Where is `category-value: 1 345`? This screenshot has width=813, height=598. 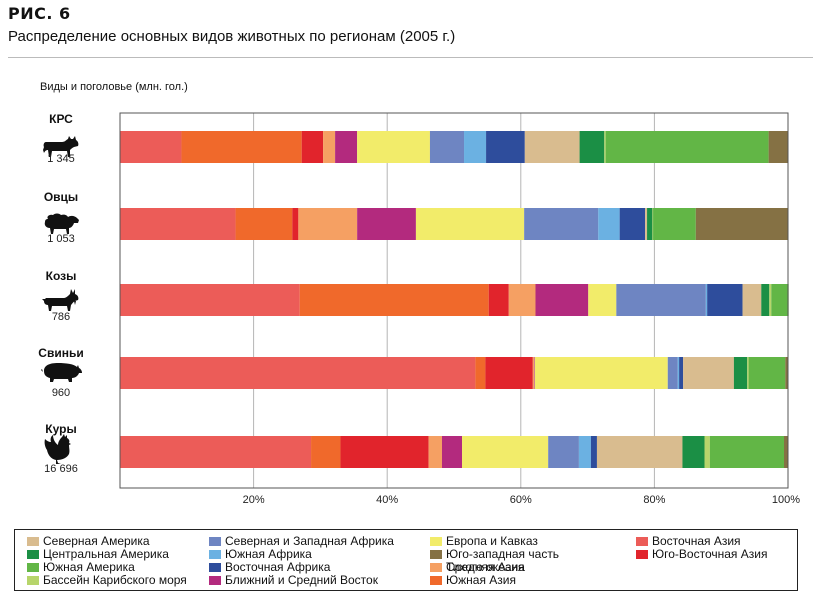 category-value: 1 345 is located at coordinates (61, 159).